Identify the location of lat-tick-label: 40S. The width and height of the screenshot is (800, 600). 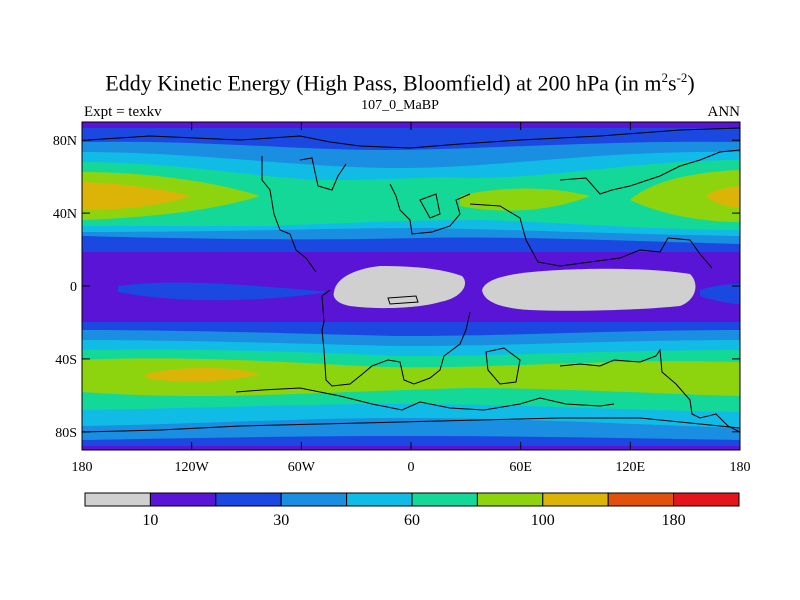
(66, 360).